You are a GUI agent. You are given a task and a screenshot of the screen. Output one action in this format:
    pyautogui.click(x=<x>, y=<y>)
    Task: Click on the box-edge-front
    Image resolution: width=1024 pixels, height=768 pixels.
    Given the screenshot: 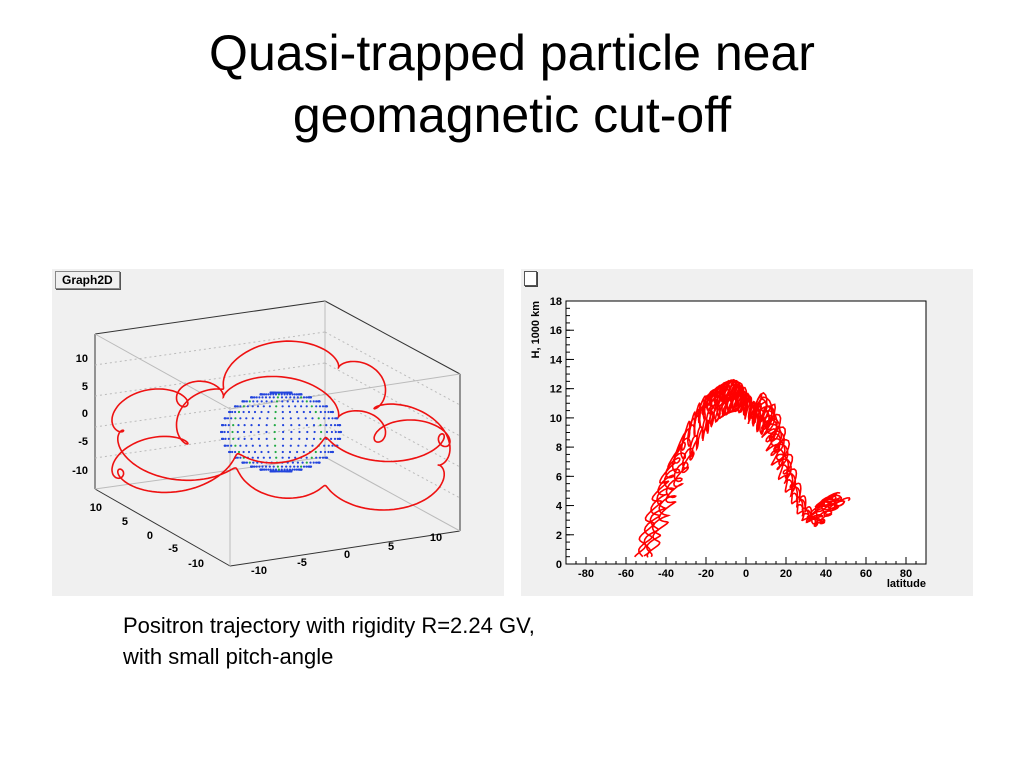 What is the action you would take?
    pyautogui.click(x=345, y=391)
    